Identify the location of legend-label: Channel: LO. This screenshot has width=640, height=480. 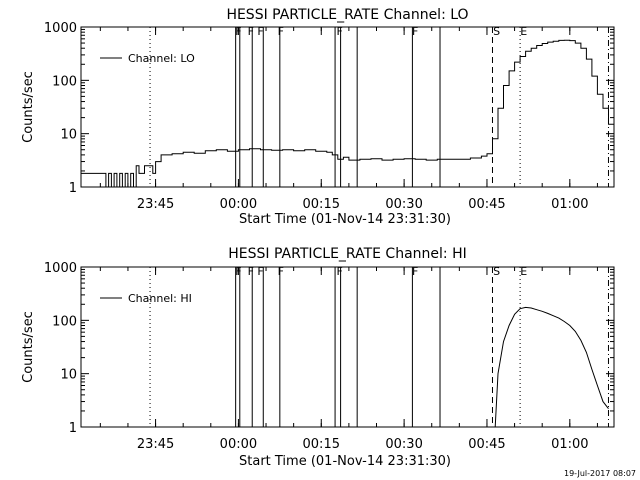
(161, 58).